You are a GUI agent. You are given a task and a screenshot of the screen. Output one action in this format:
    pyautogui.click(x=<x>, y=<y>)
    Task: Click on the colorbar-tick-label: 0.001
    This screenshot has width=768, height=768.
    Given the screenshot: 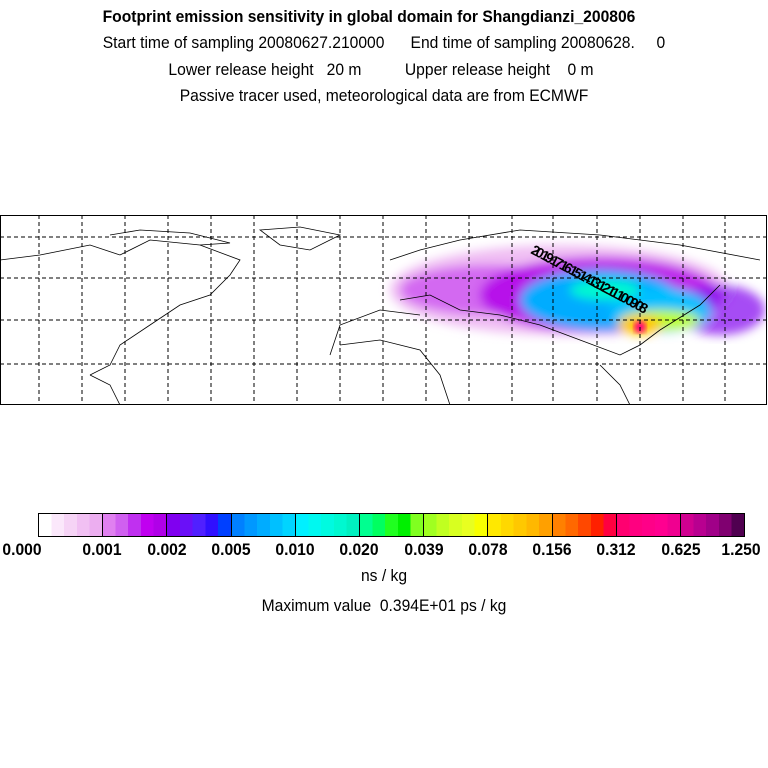 What is the action you would take?
    pyautogui.click(x=102, y=549)
    